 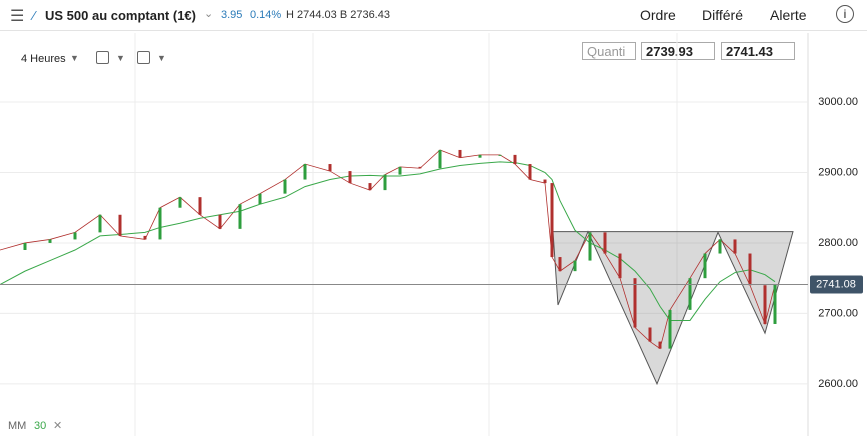 What do you see at coordinates (838, 102) in the screenshot?
I see `y-tick-label: 3000.00` at bounding box center [838, 102].